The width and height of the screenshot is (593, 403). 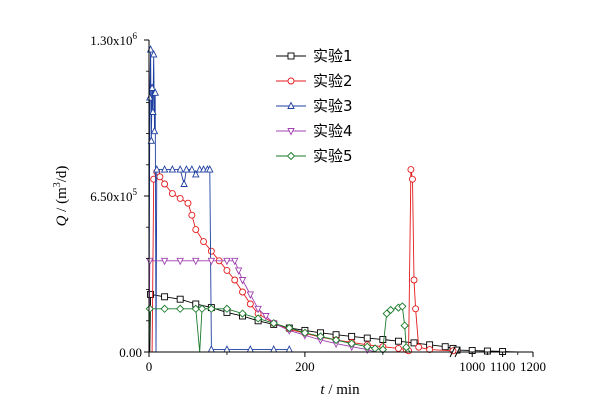 I want to click on legend-item-2: 实验2, so click(x=314, y=81).